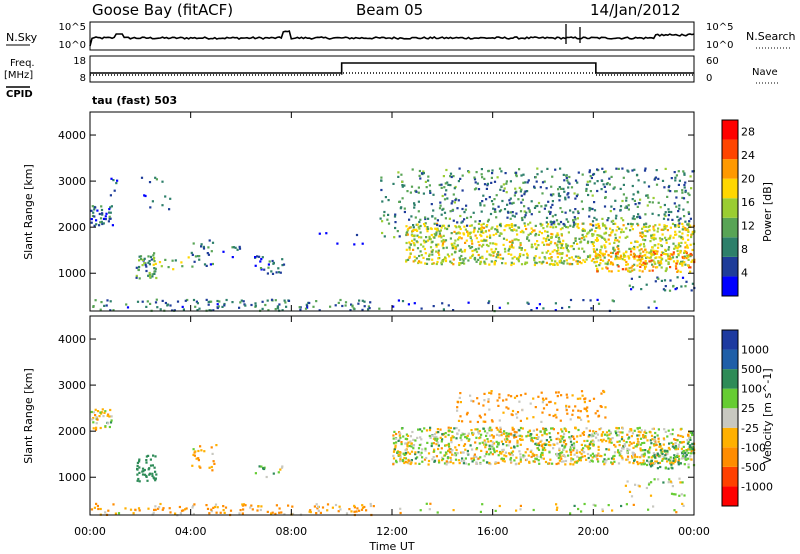  What do you see at coordinates (744, 249) in the screenshot?
I see `colorbar-tick-label: 8` at bounding box center [744, 249].